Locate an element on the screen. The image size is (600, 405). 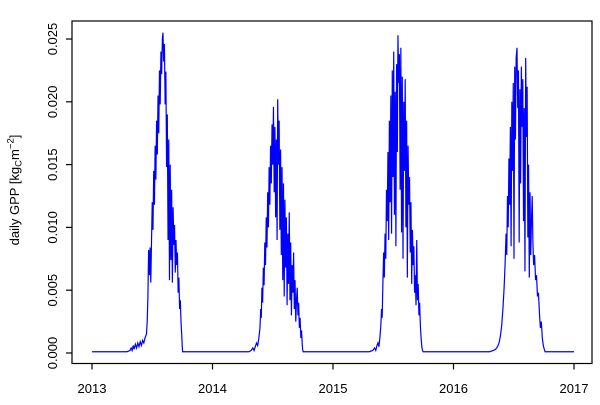
y-axis-label: daily GPP [kgCm−2] is located at coordinates (15, 190).